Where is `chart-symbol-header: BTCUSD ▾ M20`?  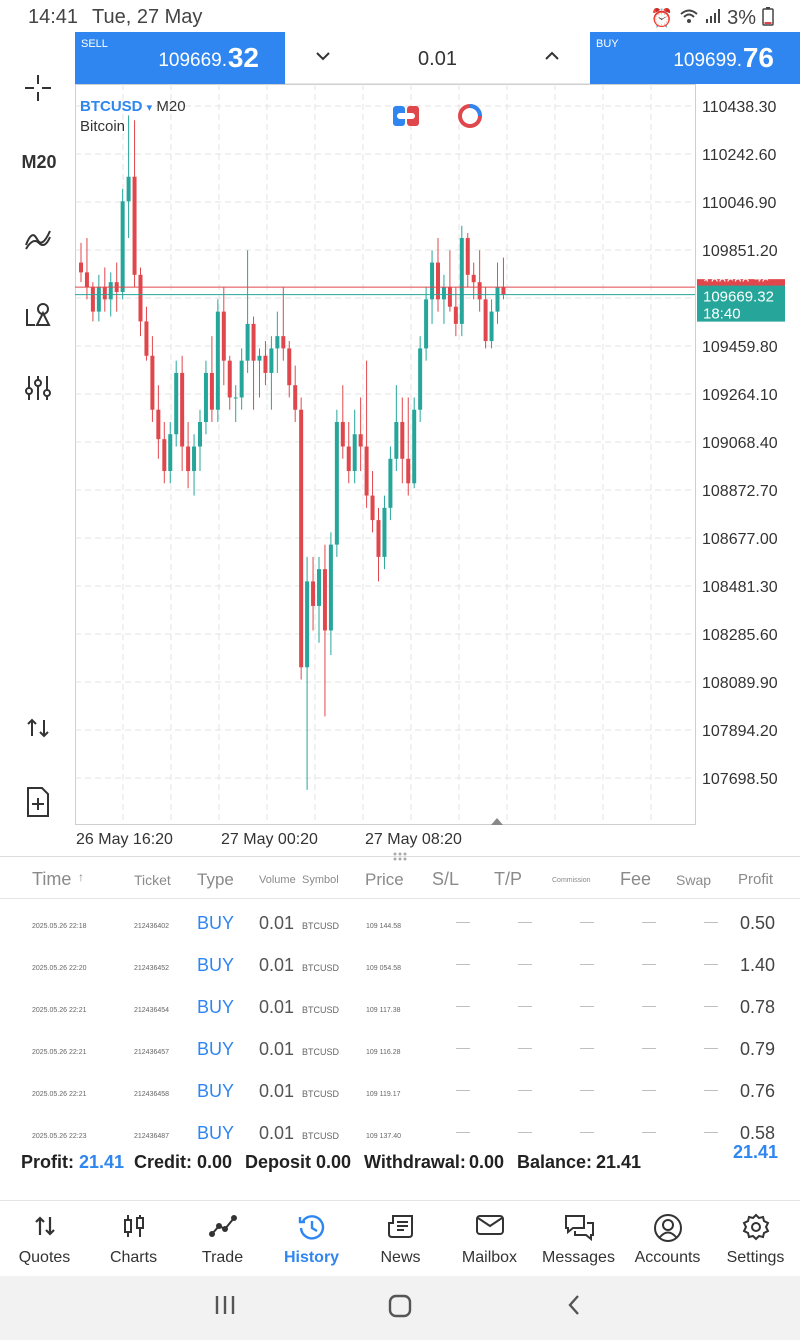 chart-symbol-header: BTCUSD ▾ M20 is located at coordinates (133, 106).